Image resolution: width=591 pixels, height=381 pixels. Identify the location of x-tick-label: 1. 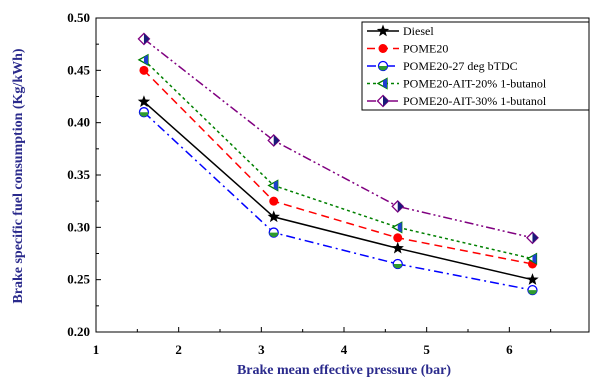
(96, 349).